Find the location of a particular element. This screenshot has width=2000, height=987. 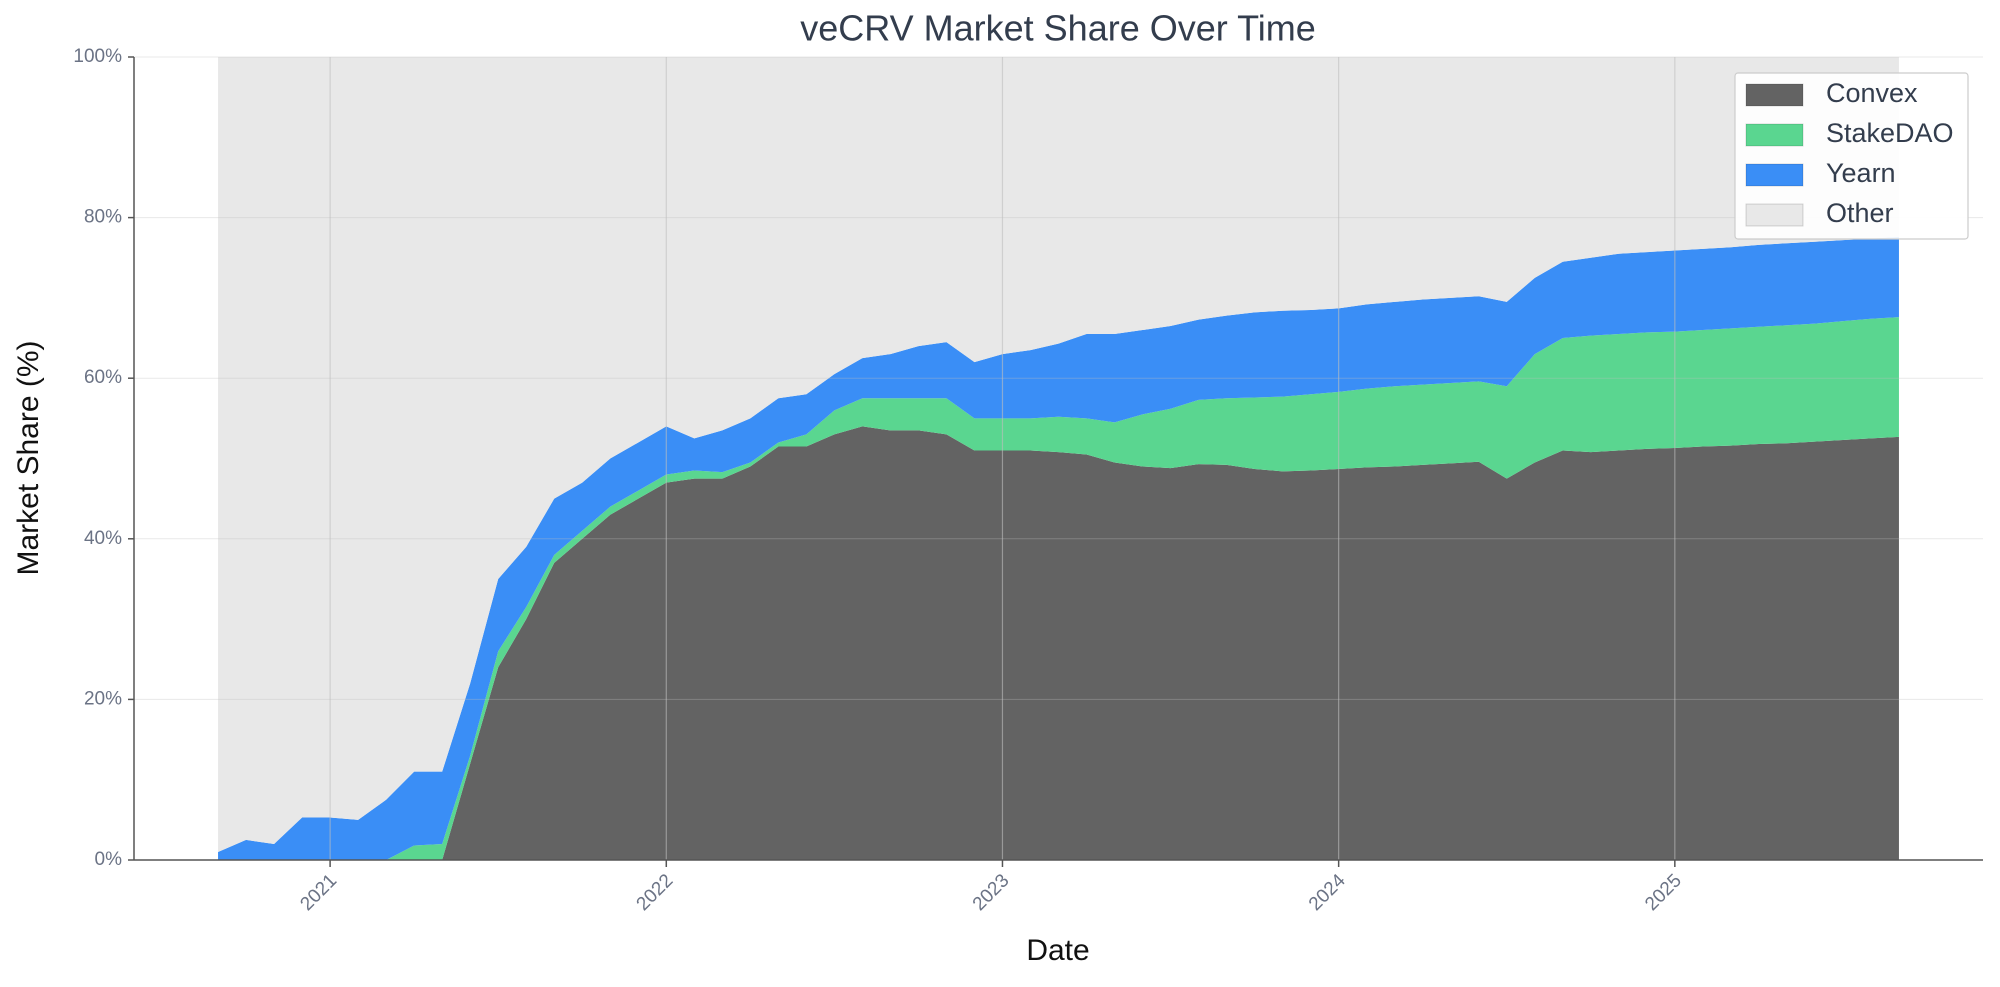

legend-label: Convex is located at coordinates (1872, 93).